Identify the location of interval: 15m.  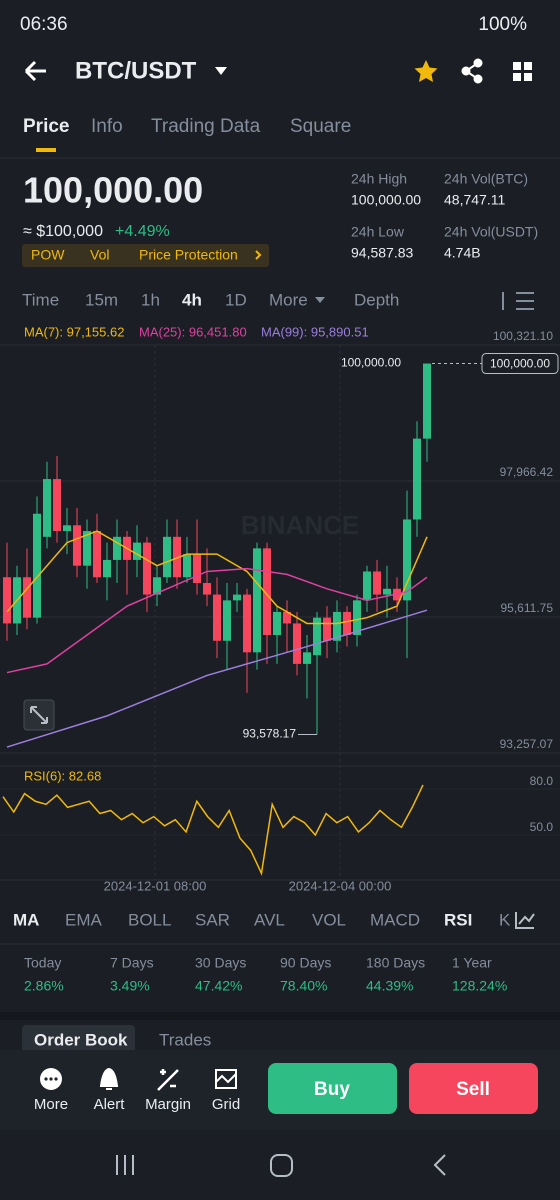
(101, 299).